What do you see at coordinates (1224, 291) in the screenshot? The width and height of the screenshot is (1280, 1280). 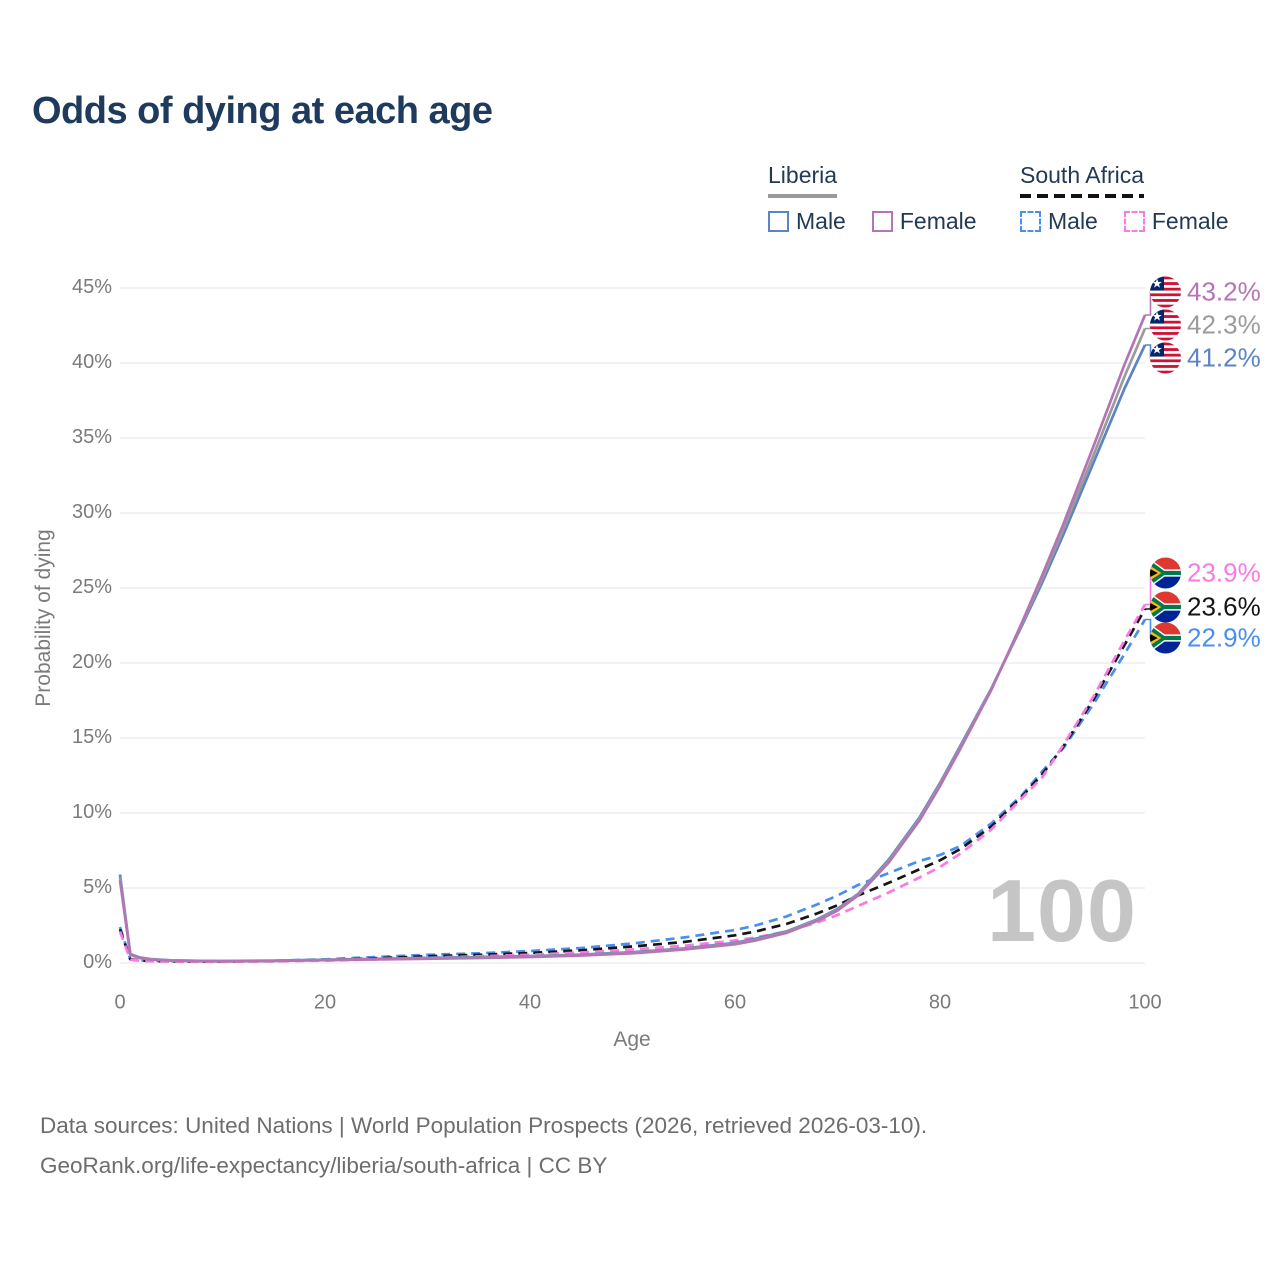 I see `end-value: 43.2%` at bounding box center [1224, 291].